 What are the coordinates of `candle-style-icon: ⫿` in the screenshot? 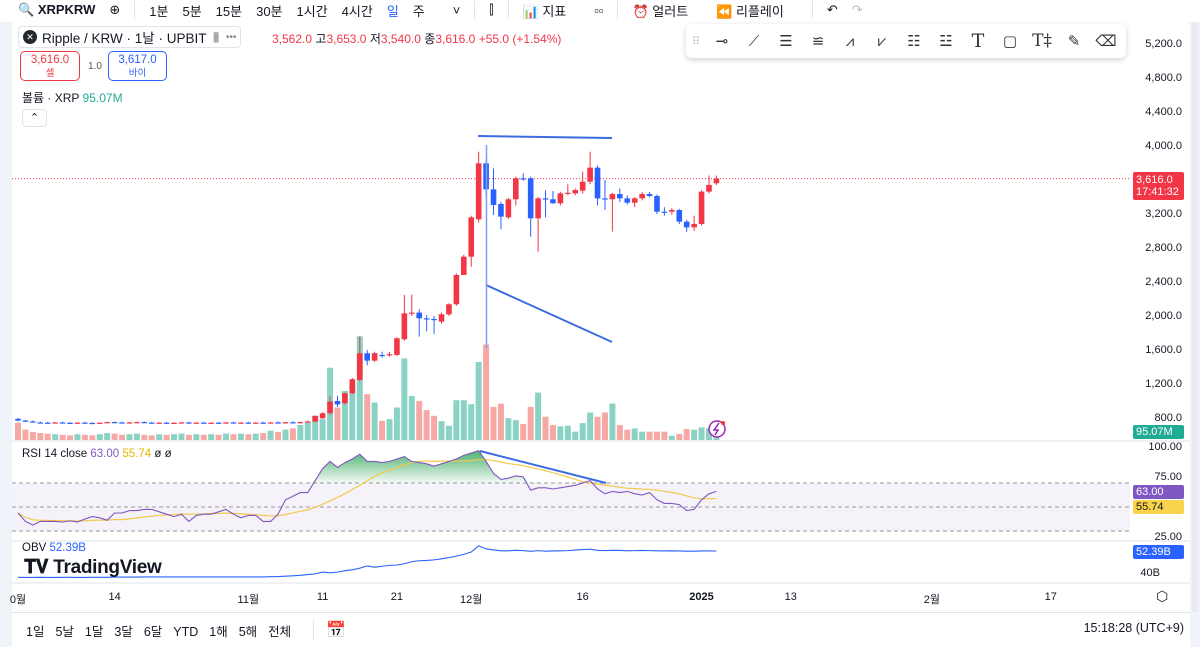 It's located at (491, 9).